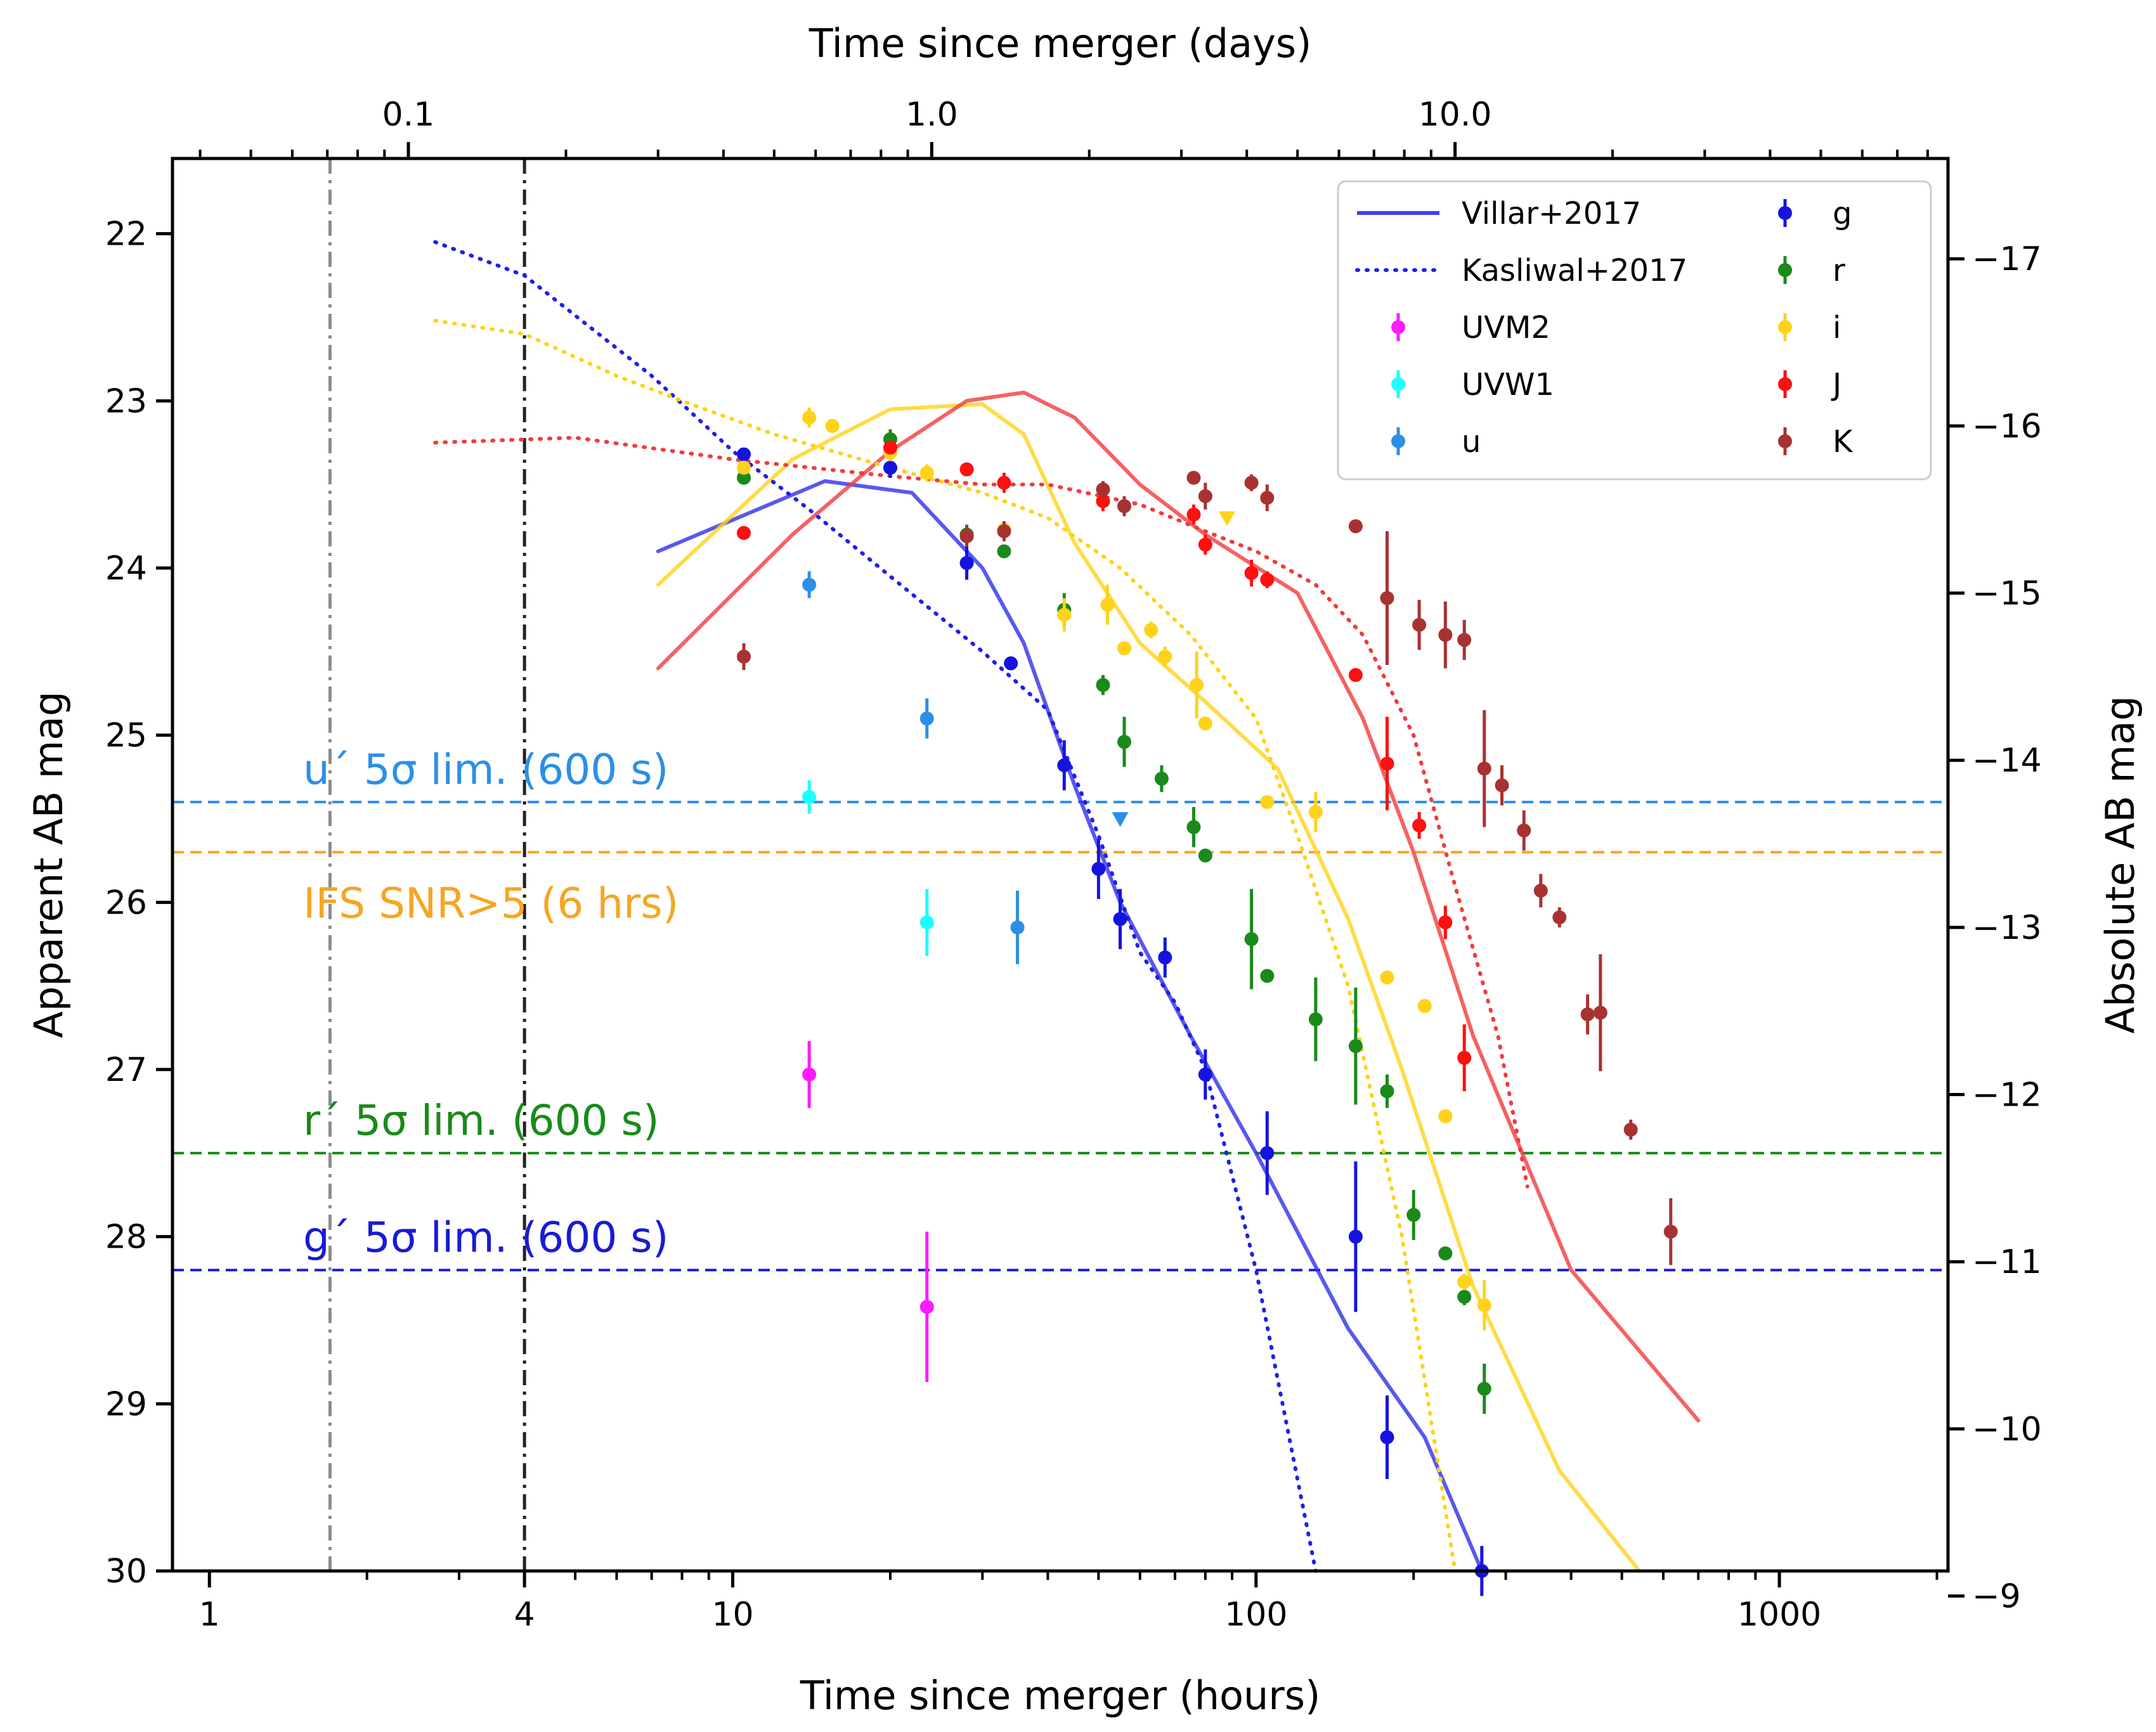 Image resolution: width=2156 pixels, height=1732 pixels. I want to click on legend-label-0: Villar+2017, so click(1551, 214).